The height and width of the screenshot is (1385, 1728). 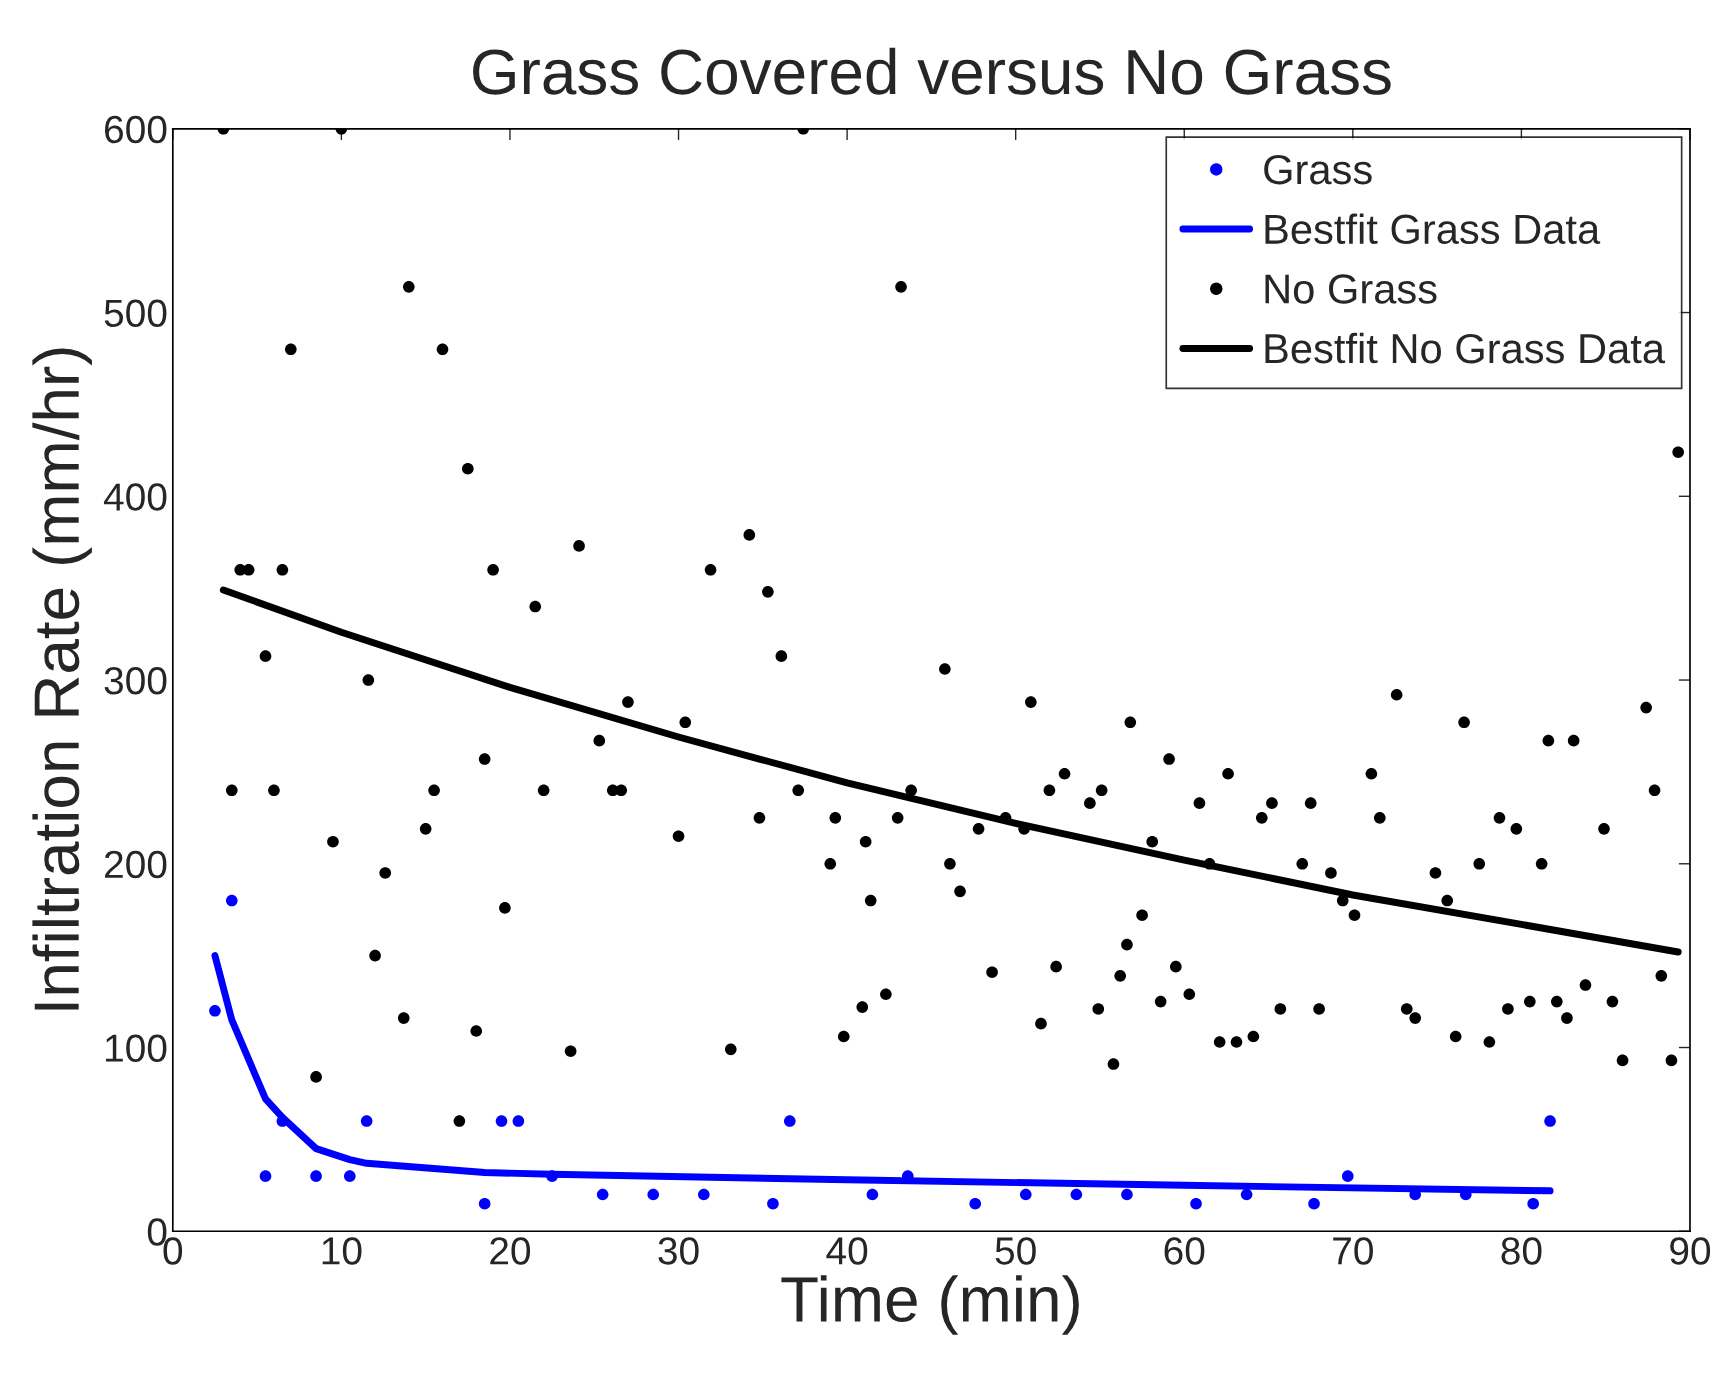 I want to click on x-tick-label: 70, so click(x=1353, y=1251).